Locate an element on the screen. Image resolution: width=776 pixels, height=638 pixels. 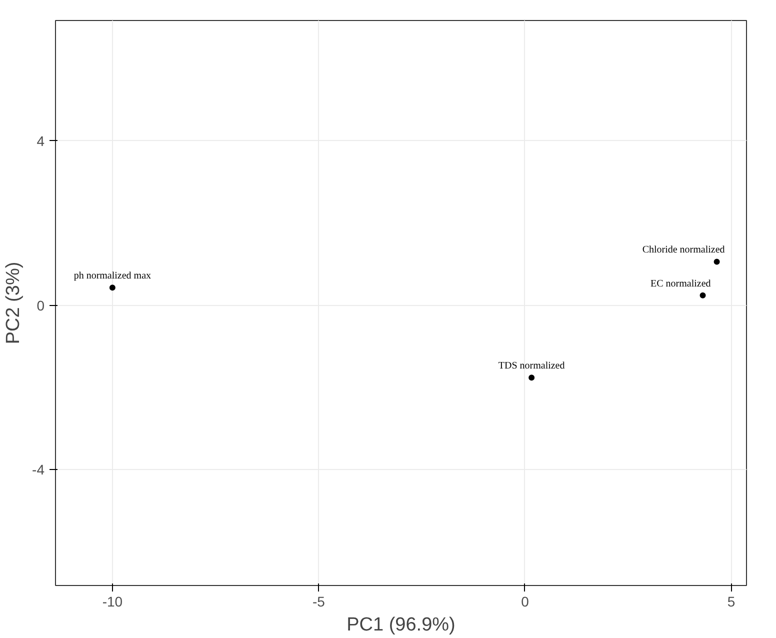
y-tick-label: 4 is located at coordinates (40, 140).